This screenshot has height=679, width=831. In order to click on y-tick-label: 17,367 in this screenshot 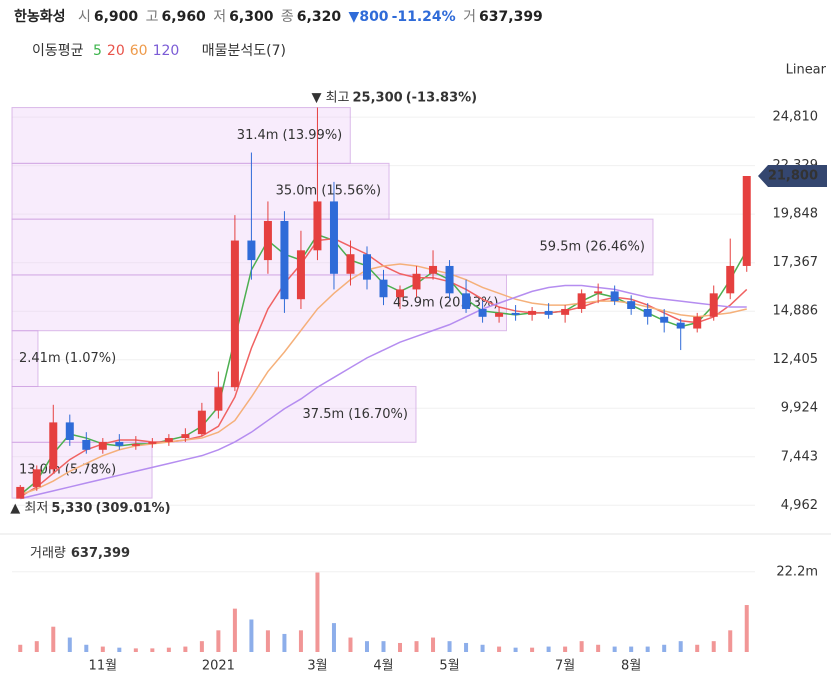, I will do `click(796, 262)`.